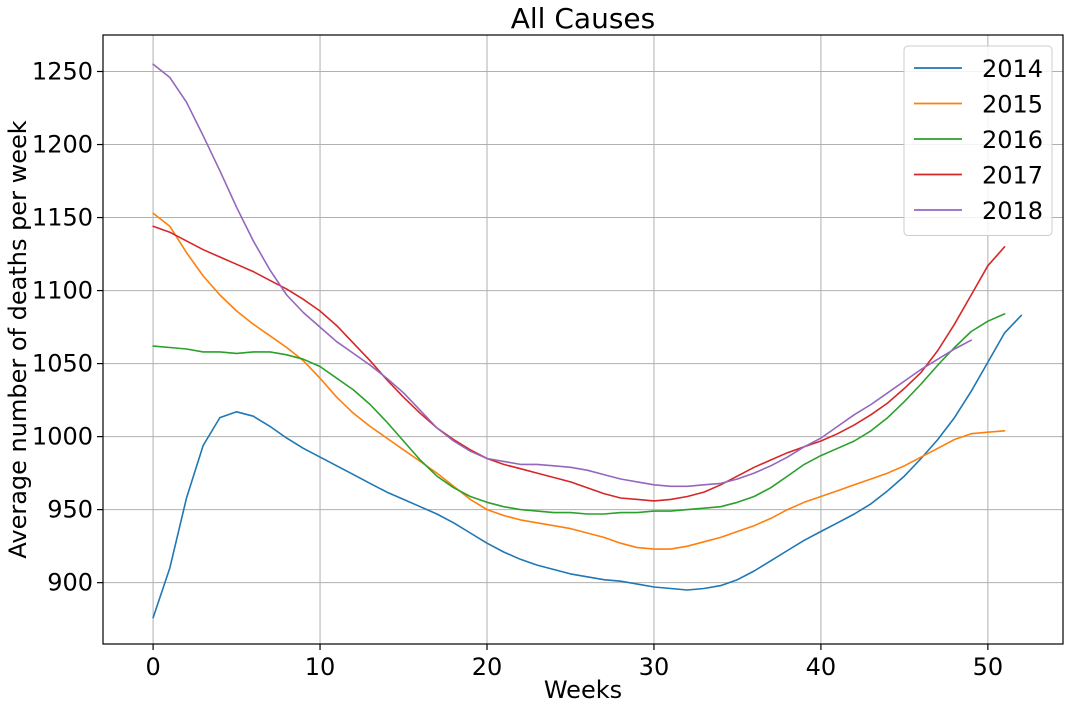  Describe the element at coordinates (654, 667) in the screenshot. I see `x-tick-label: 30` at that location.